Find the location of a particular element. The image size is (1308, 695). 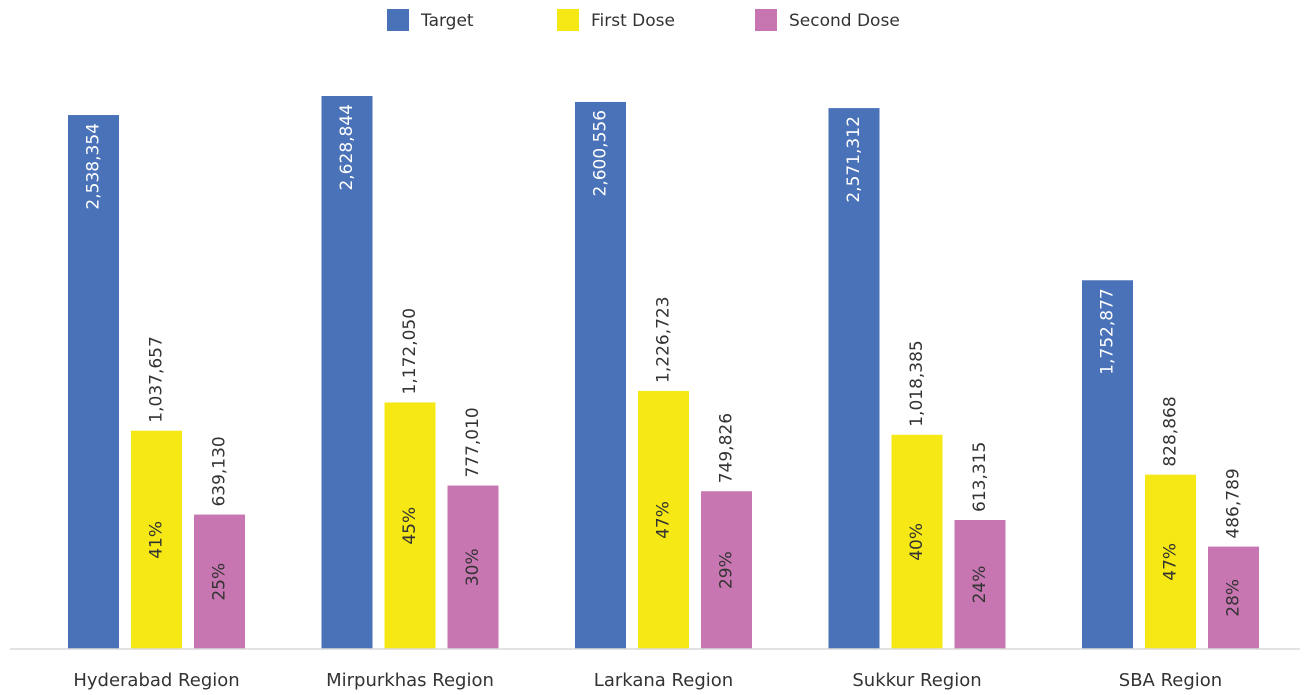

category-label: Larkana Region is located at coordinates (663, 680).